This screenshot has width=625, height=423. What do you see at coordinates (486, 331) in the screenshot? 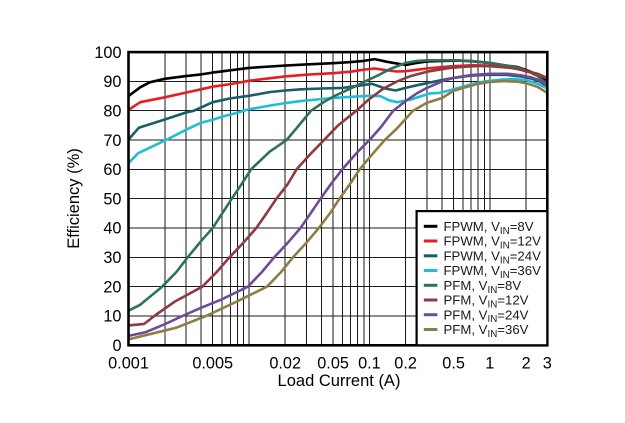
I see `svg-text: PFM, VIN=36V` at bounding box center [486, 331].